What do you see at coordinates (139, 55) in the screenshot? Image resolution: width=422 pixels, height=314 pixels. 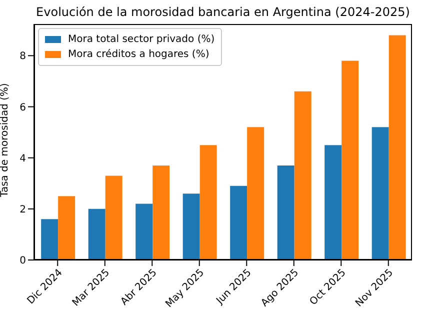 I see `legend-label: Mora créditos a hogares (%)` at bounding box center [139, 55].